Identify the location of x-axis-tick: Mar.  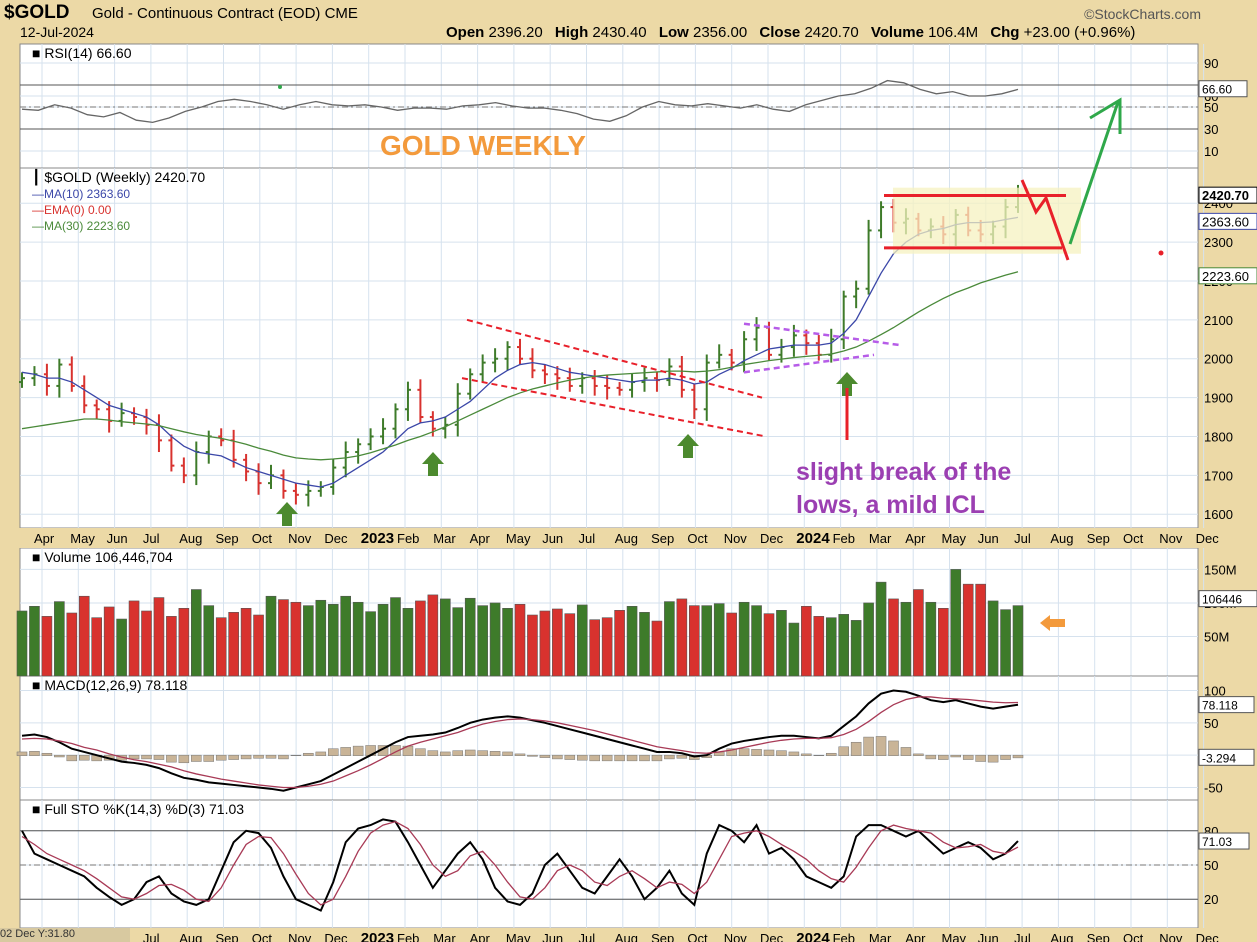
(444, 538).